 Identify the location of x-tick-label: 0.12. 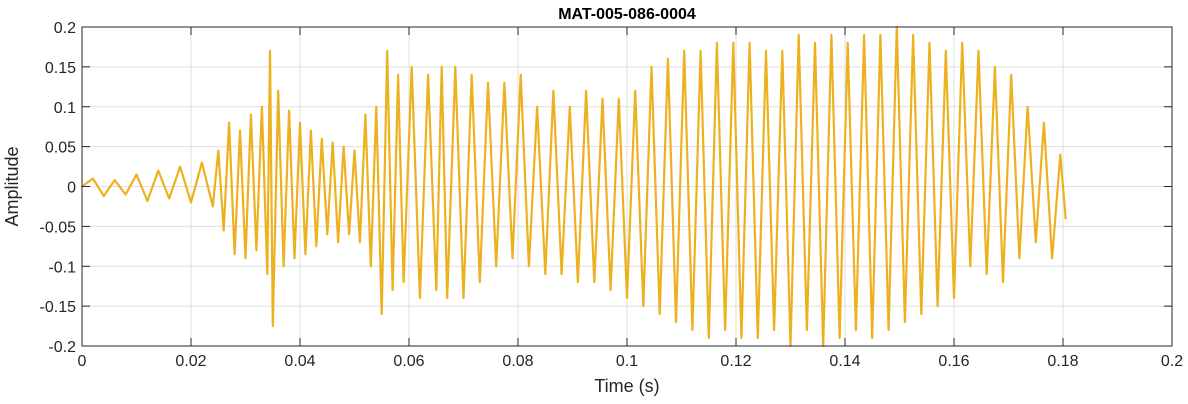
(735, 361).